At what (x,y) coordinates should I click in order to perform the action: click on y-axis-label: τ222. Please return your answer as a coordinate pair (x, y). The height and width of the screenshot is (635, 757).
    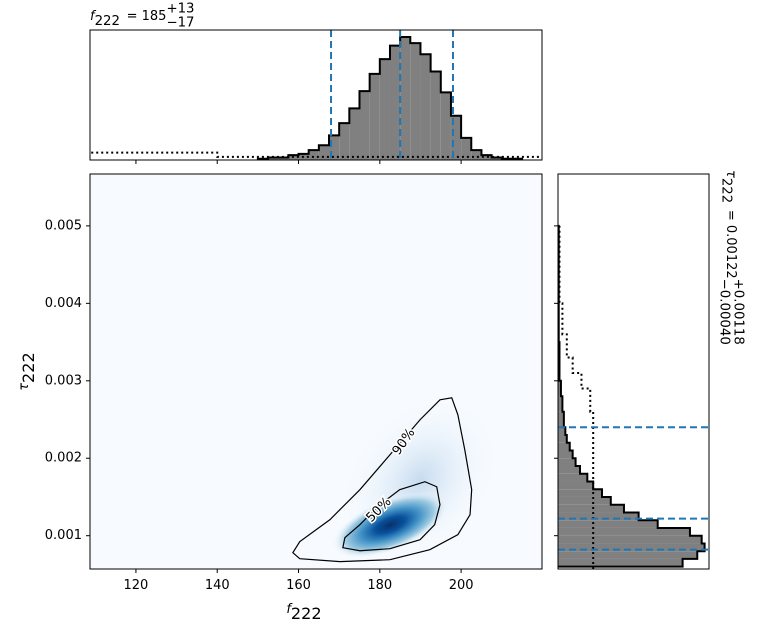
    Looking at the image, I should click on (27, 371).